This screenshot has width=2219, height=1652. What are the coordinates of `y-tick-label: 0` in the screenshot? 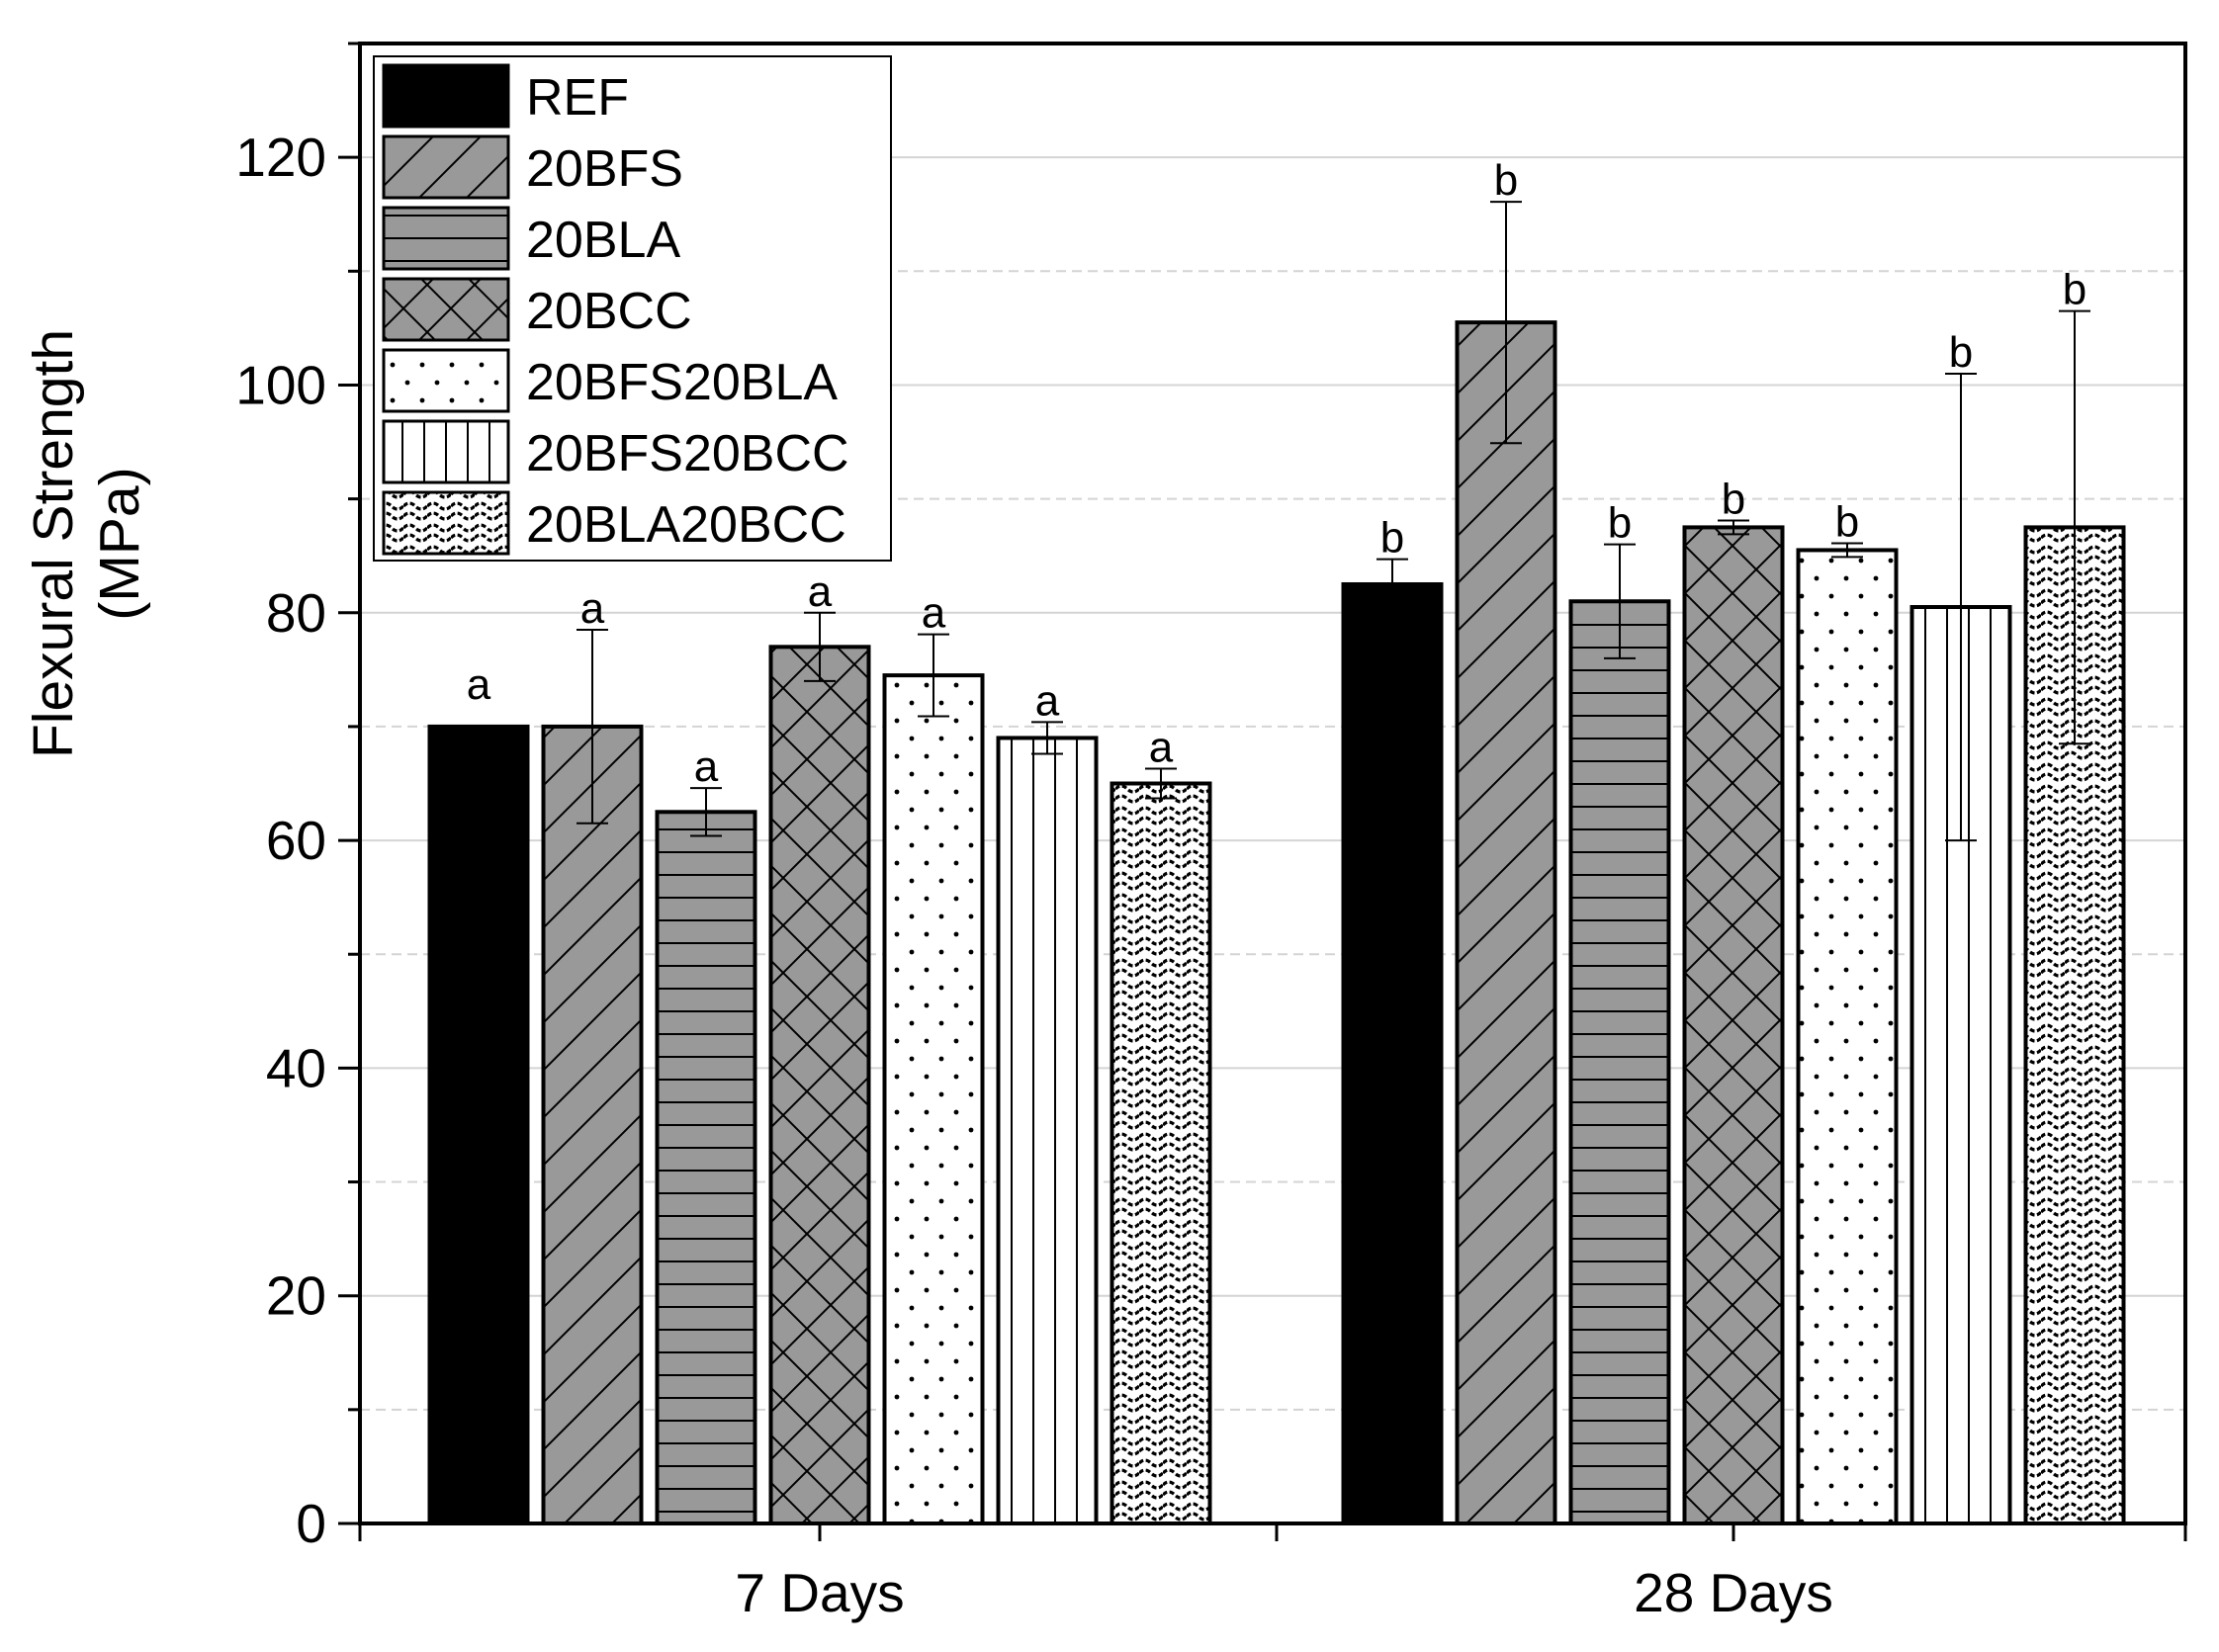 It's located at (311, 1524).